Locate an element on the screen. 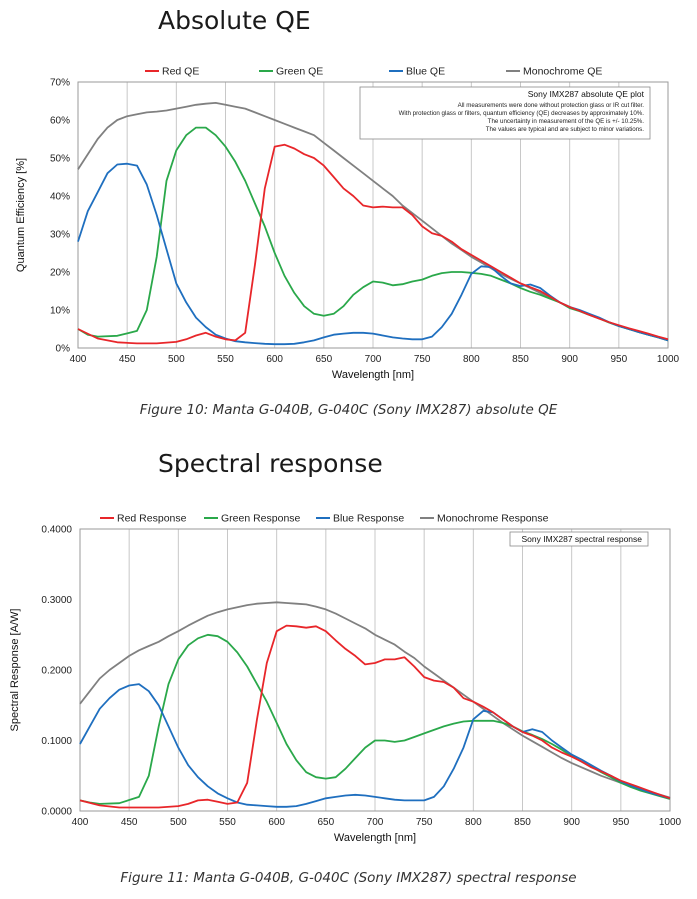 The image size is (697, 899). y-tick-label: 40% is located at coordinates (60, 197).